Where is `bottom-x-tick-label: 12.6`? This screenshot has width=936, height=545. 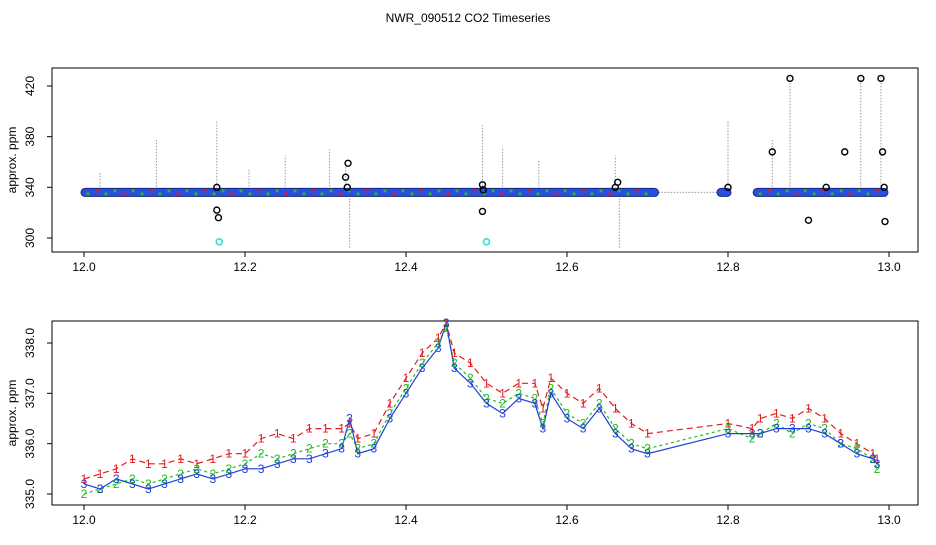 bottom-x-tick-label: 12.6 is located at coordinates (567, 520).